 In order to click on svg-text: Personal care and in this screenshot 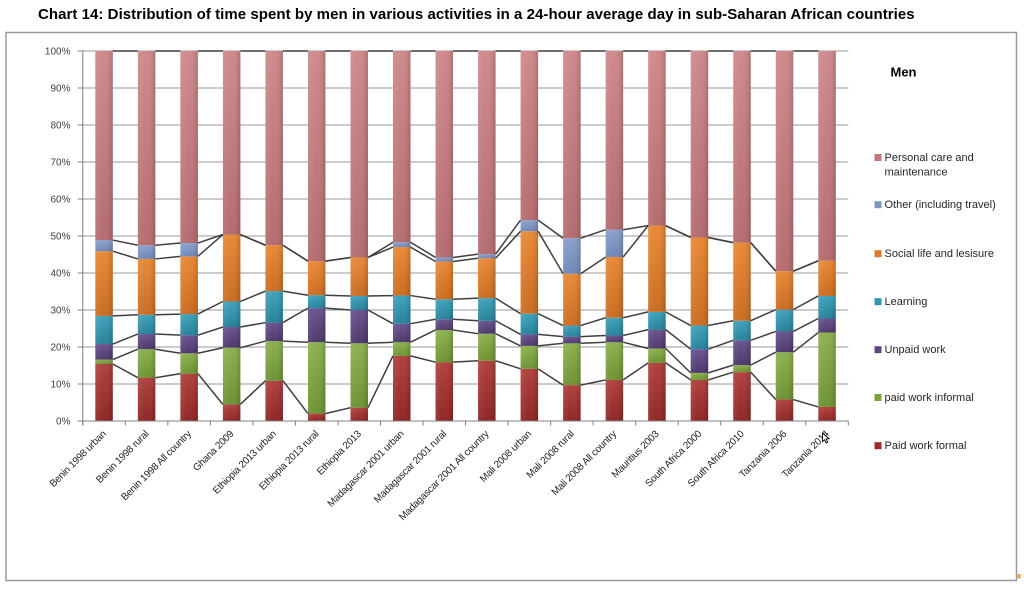, I will do `click(929, 158)`.